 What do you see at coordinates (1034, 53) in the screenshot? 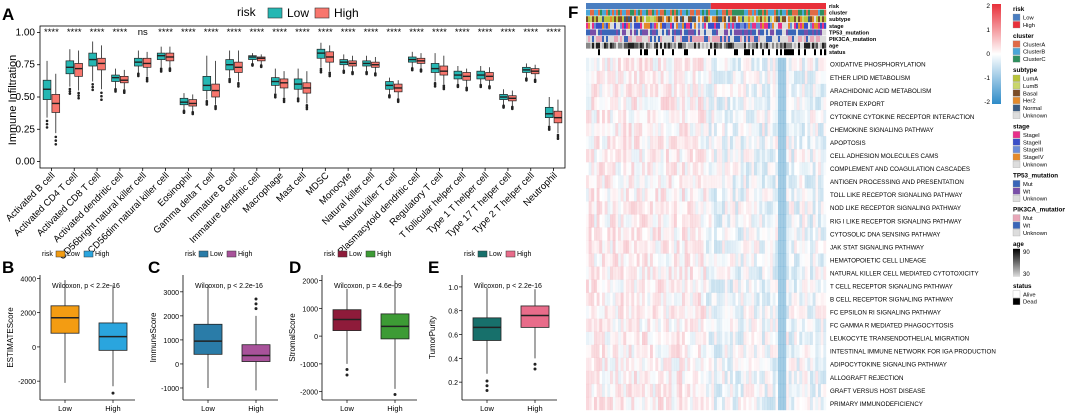
I see `legend-item-label: ClusterB` at bounding box center [1034, 53].